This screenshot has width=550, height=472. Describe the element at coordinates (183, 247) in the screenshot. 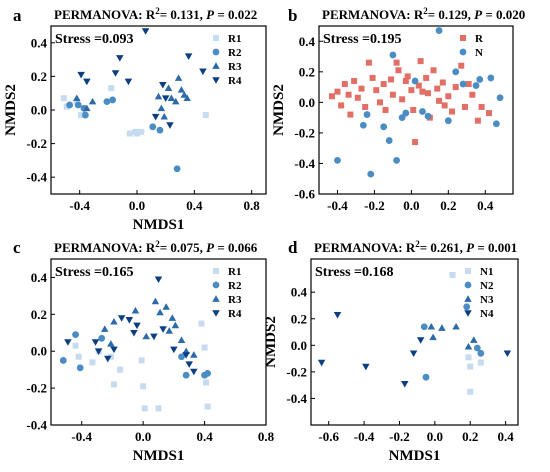

I see `r2-value: = 0.075,` at that location.